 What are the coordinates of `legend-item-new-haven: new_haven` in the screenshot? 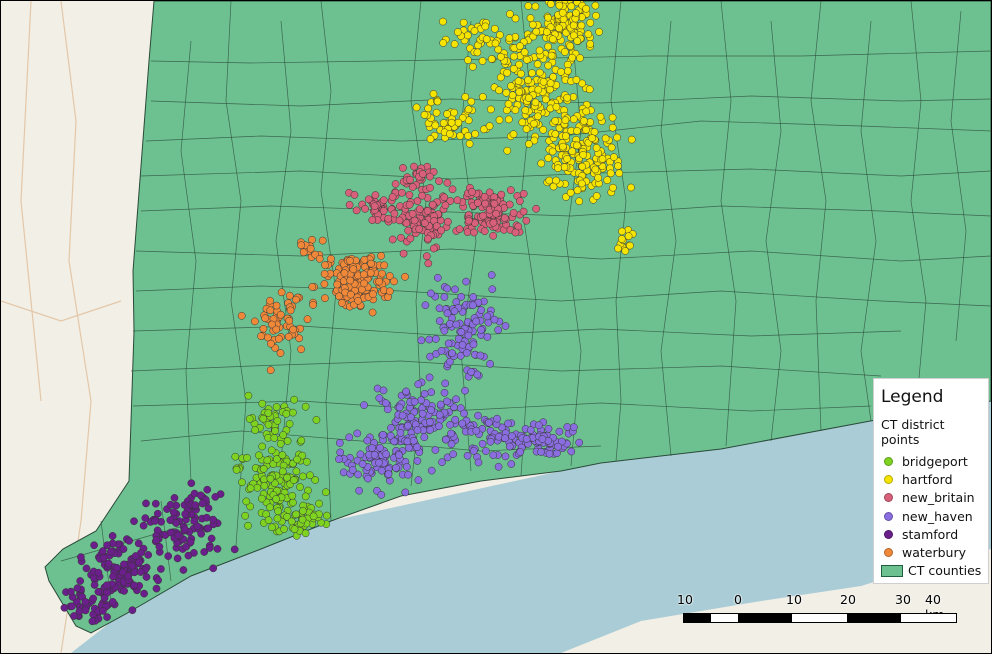 It's located at (931, 516).